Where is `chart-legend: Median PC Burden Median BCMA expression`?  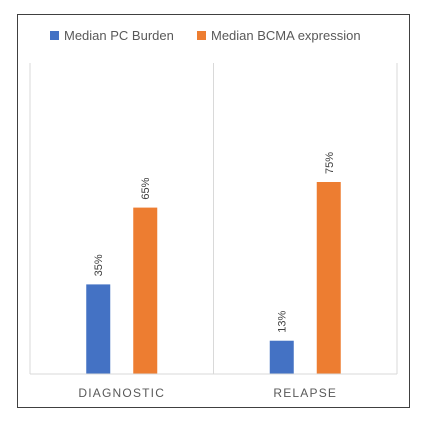 chart-legend: Median PC Burden Median BCMA expression is located at coordinates (205, 35).